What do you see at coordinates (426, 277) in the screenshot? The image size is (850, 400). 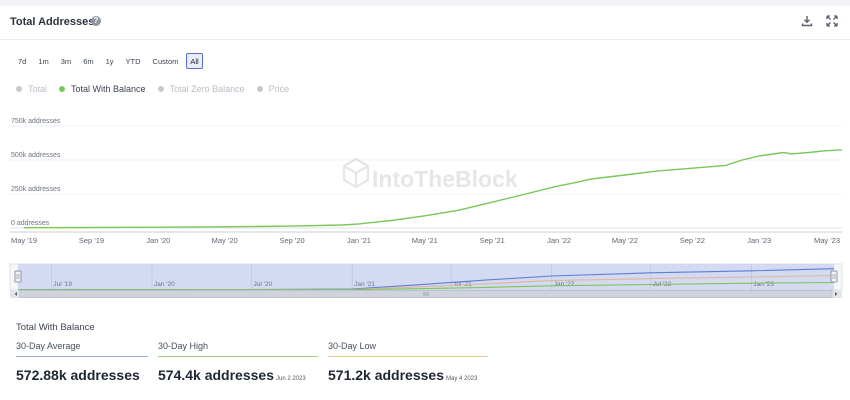 I see `navigator-selection` at bounding box center [426, 277].